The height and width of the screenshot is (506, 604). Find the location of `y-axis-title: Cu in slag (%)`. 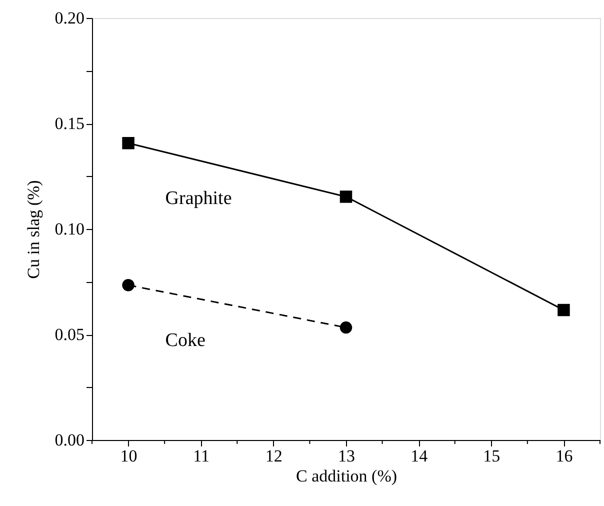

y-axis-title: Cu in slag (%) is located at coordinates (33, 229).